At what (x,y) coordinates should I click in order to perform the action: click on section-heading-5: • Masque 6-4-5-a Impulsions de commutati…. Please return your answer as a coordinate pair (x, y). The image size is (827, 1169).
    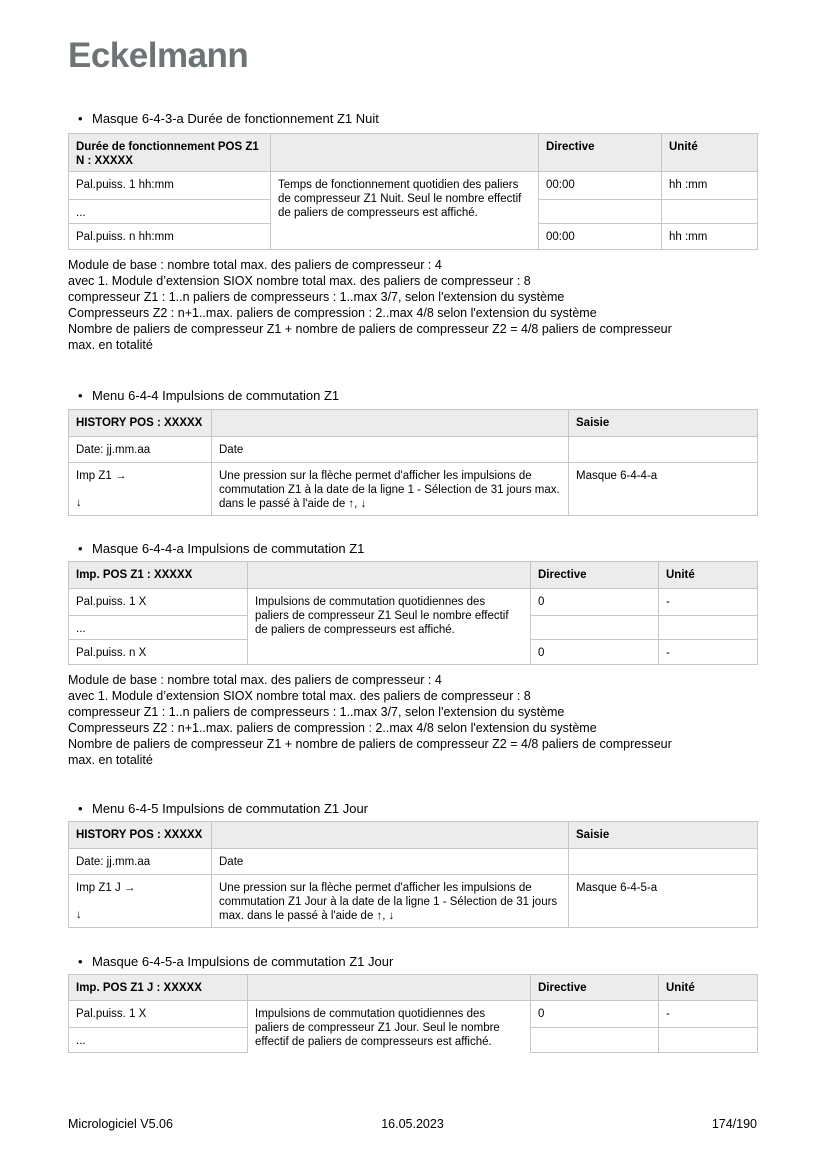
    Looking at the image, I should click on (452, 961).